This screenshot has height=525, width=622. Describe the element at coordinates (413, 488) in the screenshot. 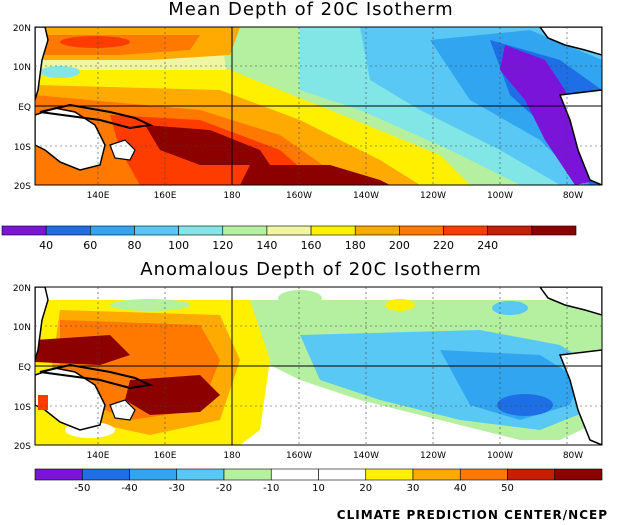

I see `colorbar-label: 30` at that location.